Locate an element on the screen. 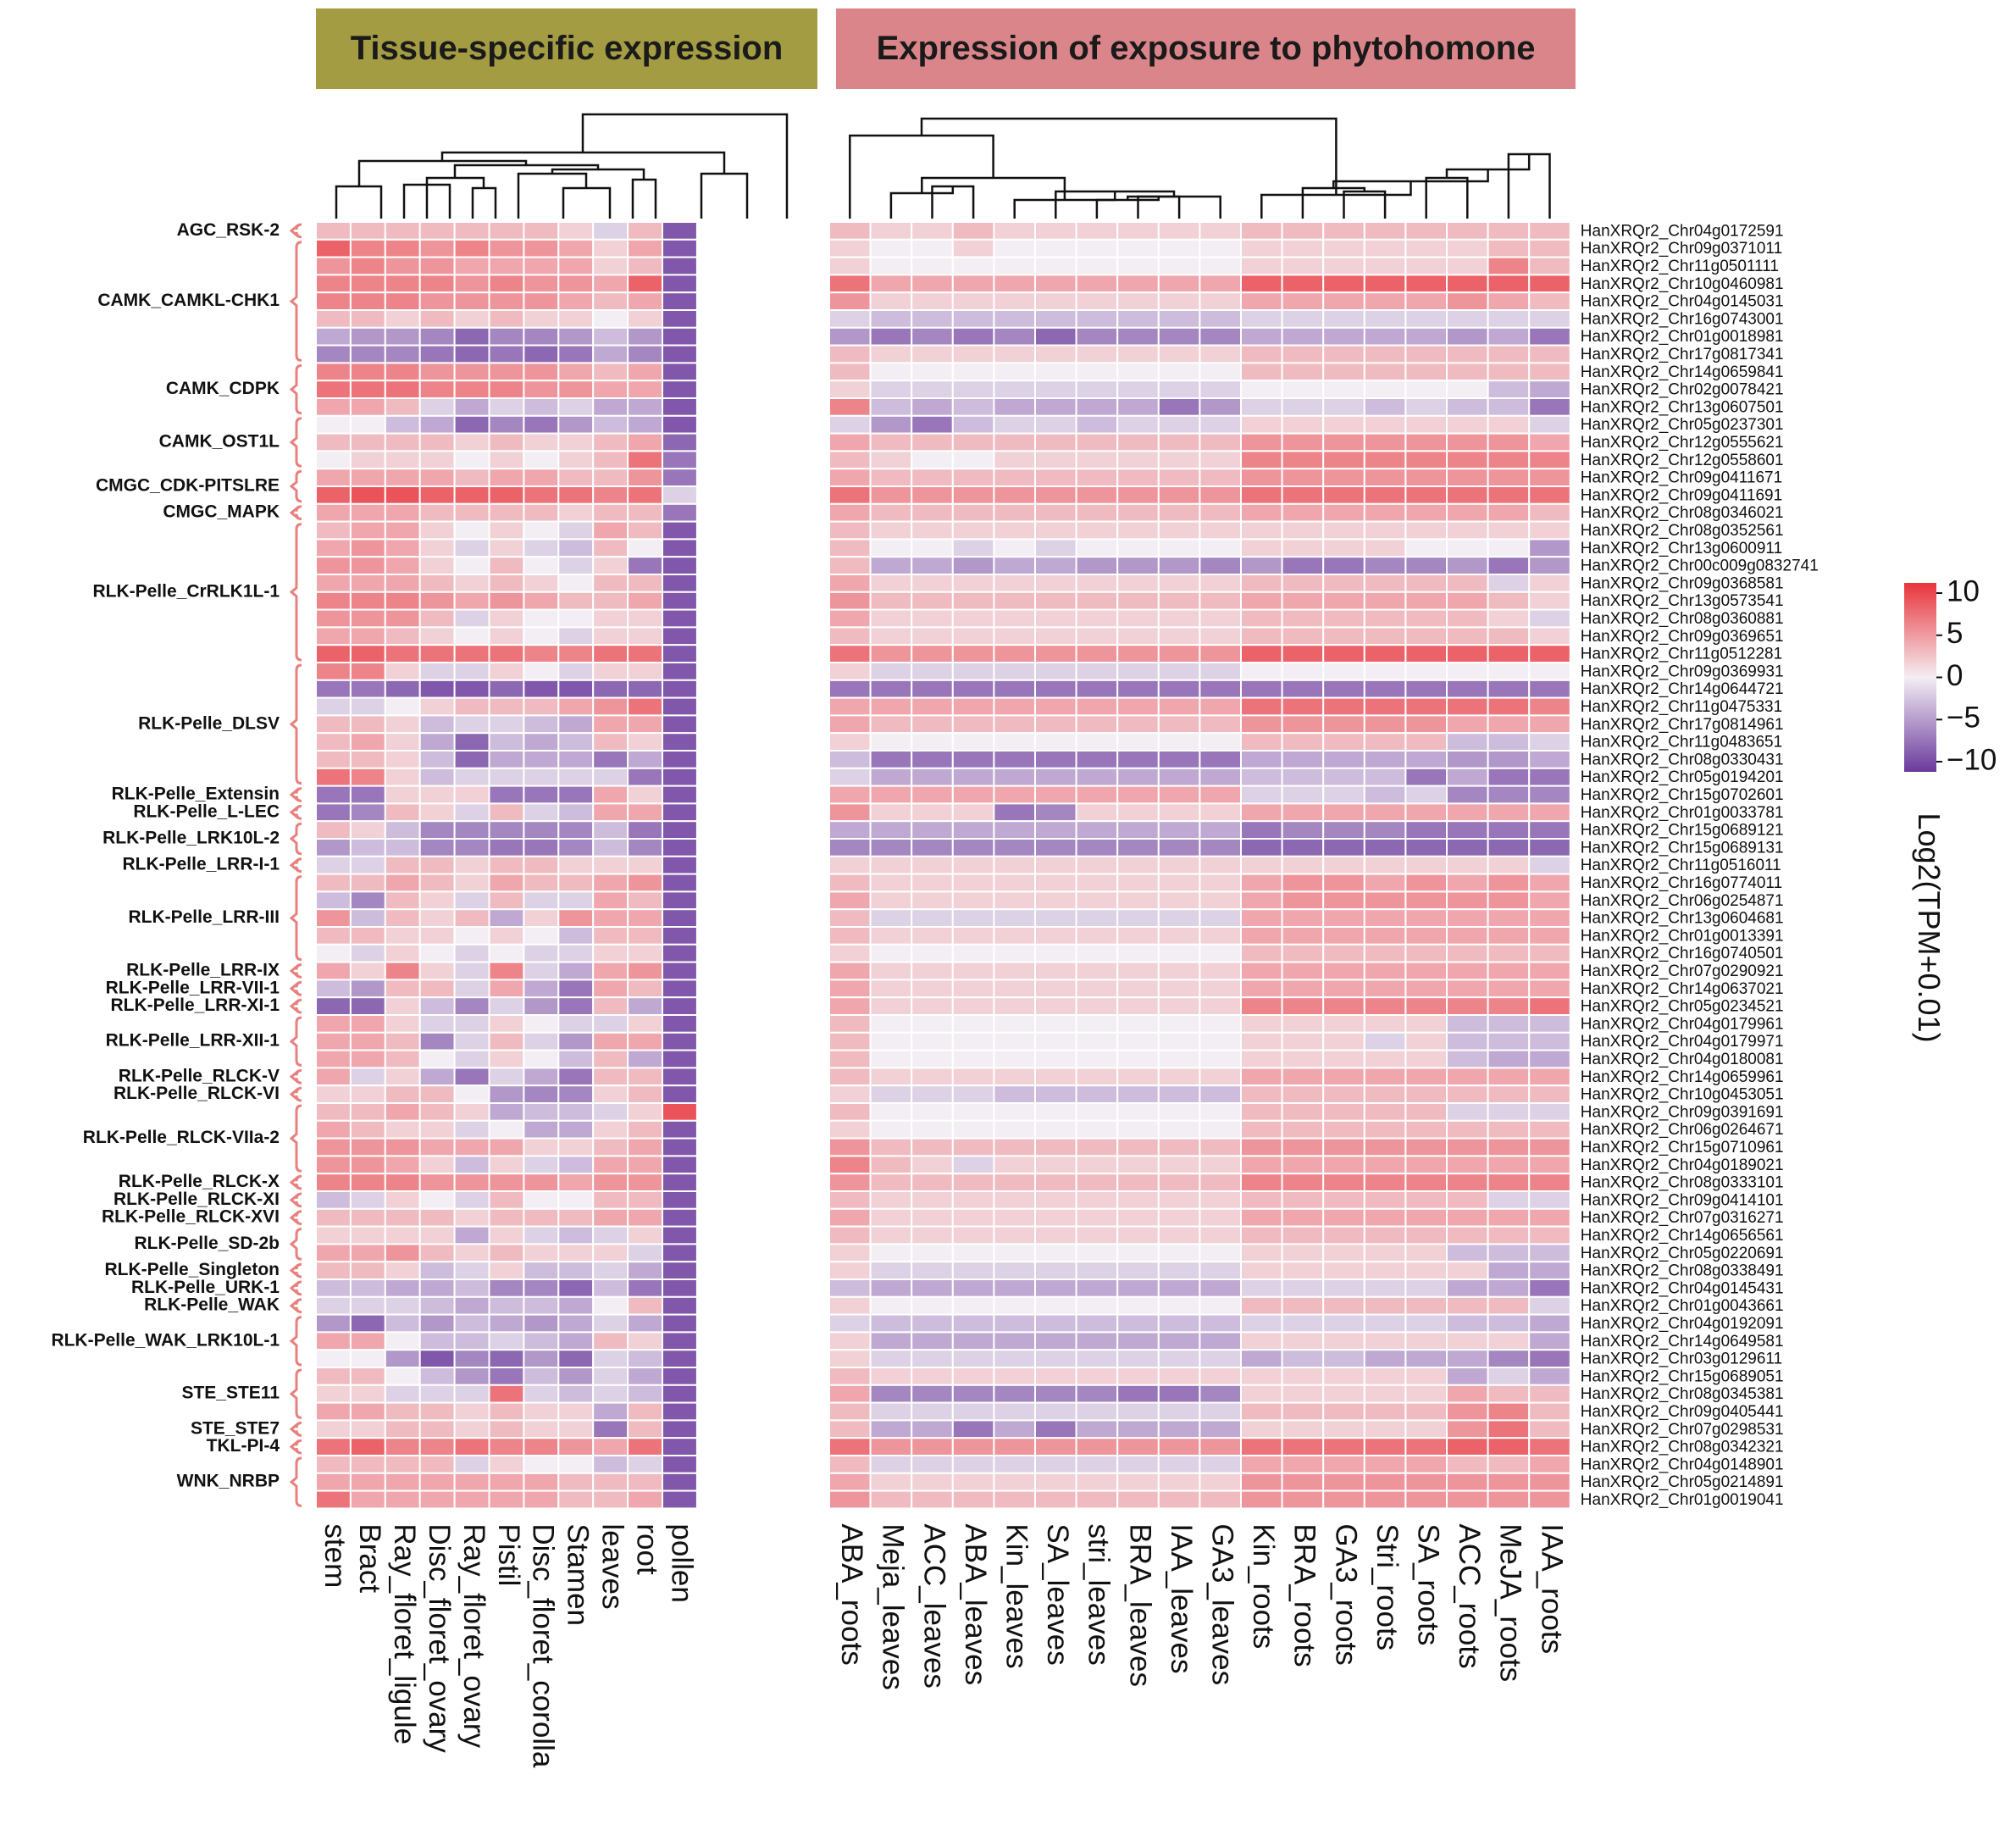 This screenshot has width=2016, height=1847. gene-label: HanXRQr2_Chr07g0316271 is located at coordinates (1682, 1218).